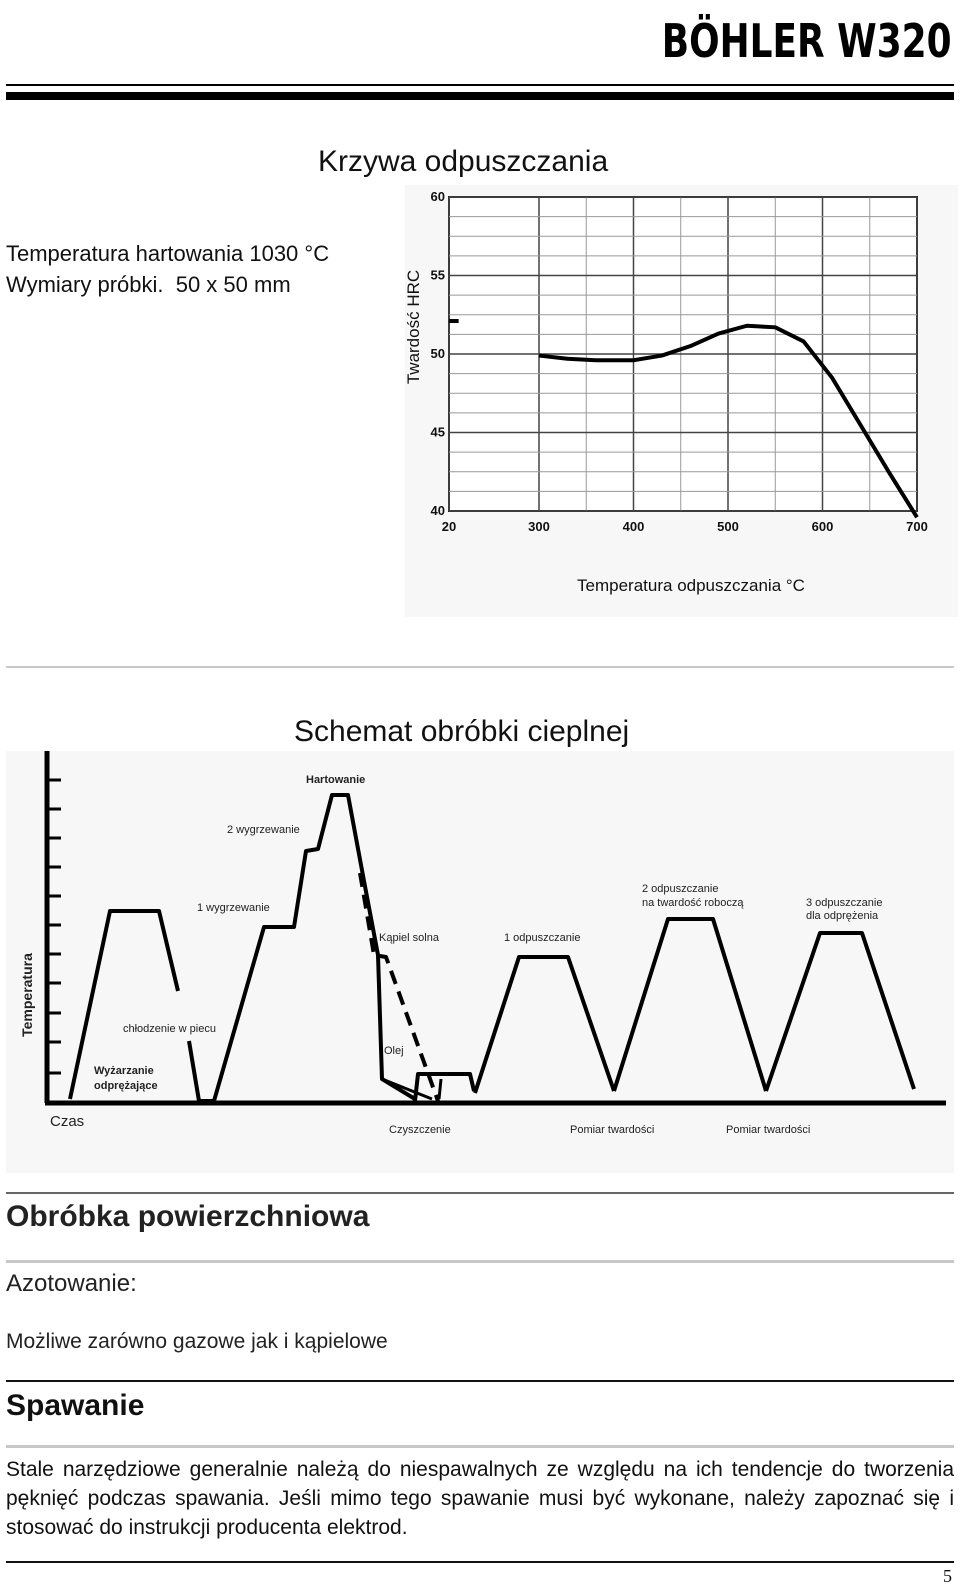 The image size is (960, 1593). I want to click on salt-bath-label: Kąpiel solna, so click(409, 938).